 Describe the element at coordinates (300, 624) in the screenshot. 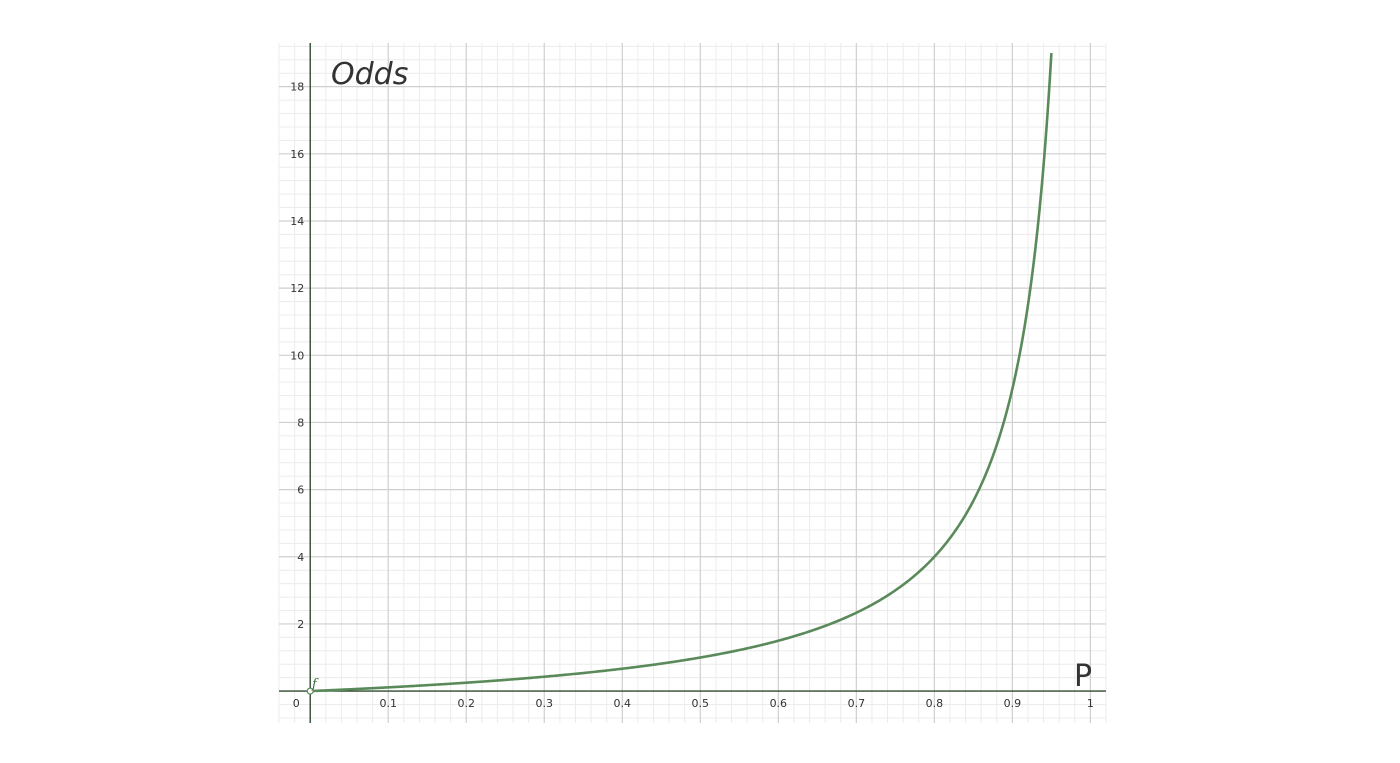

I see `y-tick-label: 2` at that location.